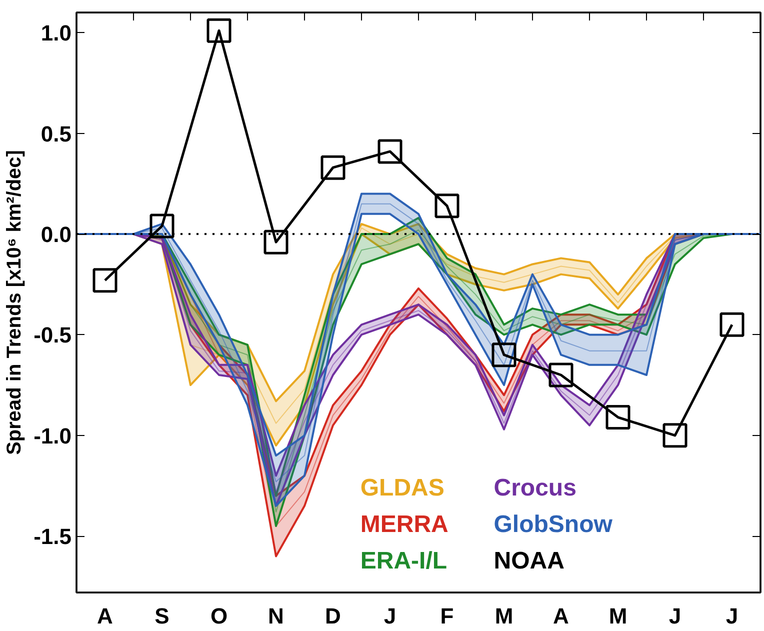 This screenshot has width=764, height=631. Describe the element at coordinates (402, 488) in the screenshot. I see `text: GLDAS` at that location.